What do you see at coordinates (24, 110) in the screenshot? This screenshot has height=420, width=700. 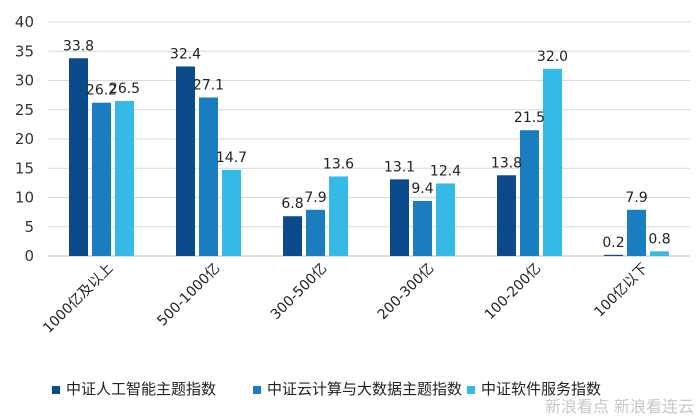 I see `y-tick-label: 25` at bounding box center [24, 110].